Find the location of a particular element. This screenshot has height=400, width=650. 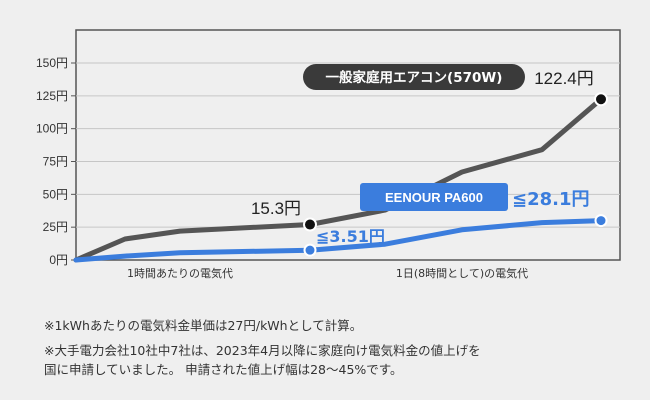

data-label: ≦28.1円 is located at coordinates (551, 199).